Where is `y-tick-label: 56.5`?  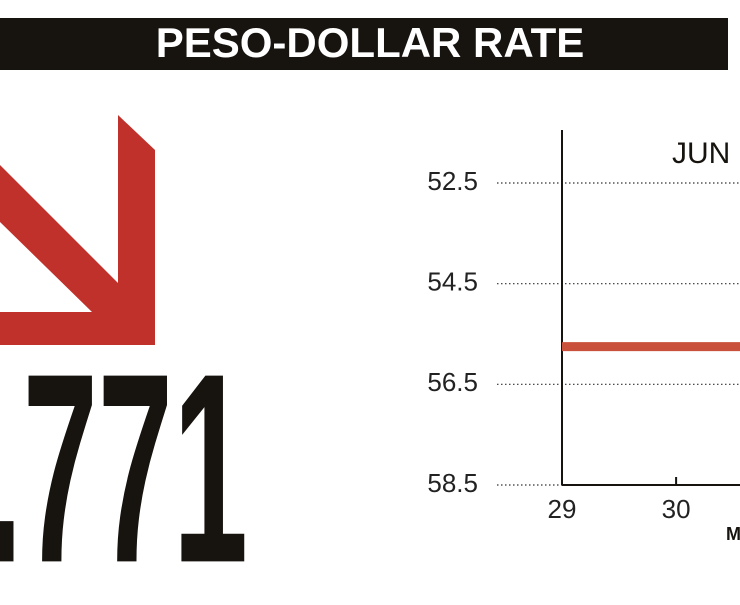 y-tick-label: 56.5 is located at coordinates (452, 382).